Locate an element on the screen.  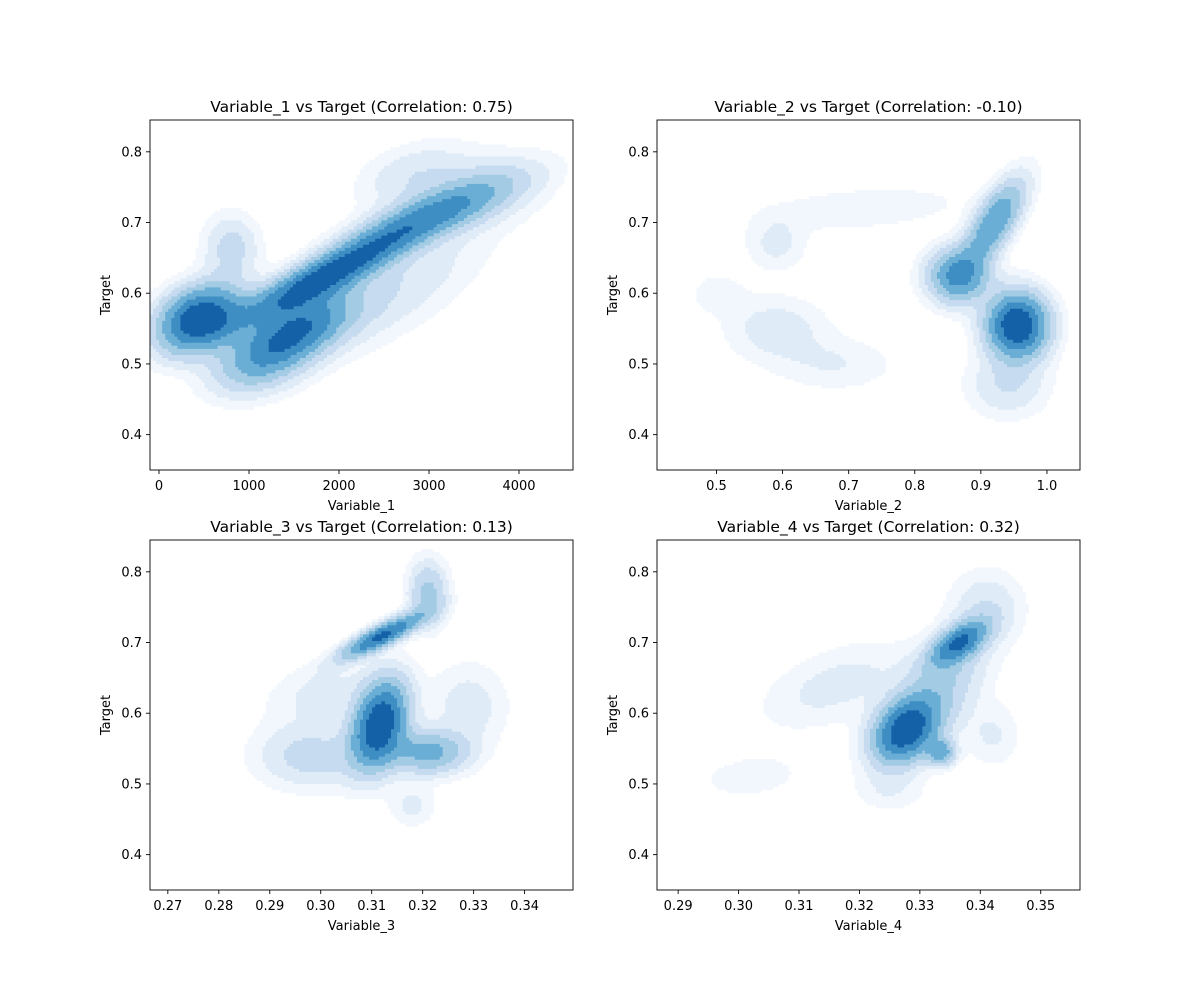
x-tick-label: 0.27 is located at coordinates (167, 906).